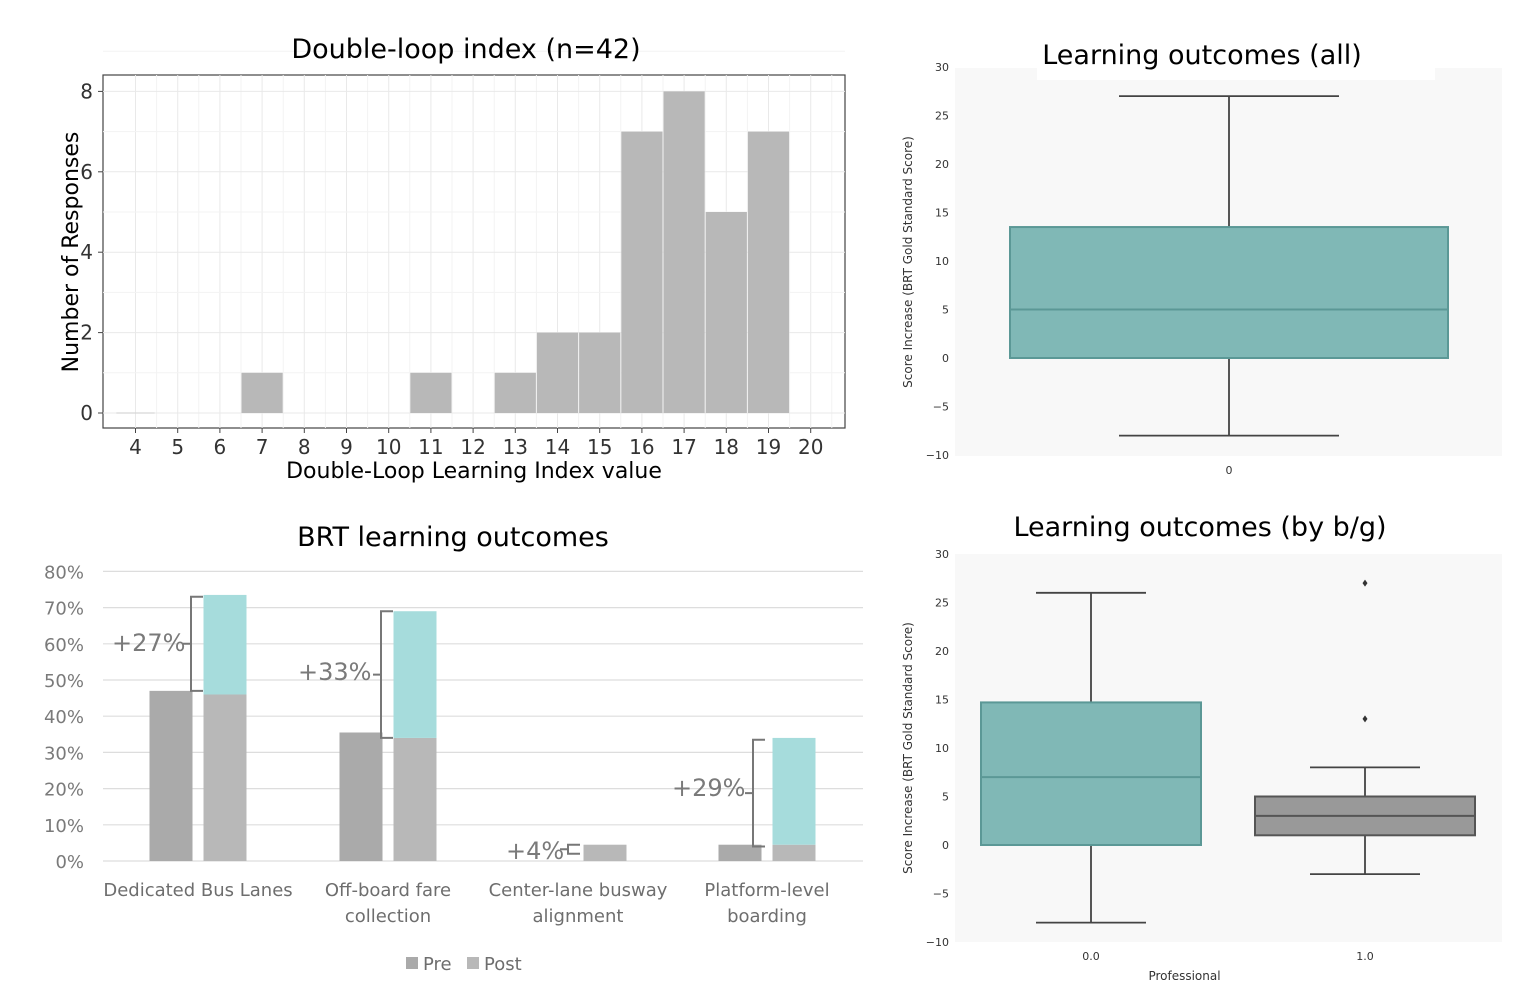 The height and width of the screenshot is (998, 1520). What do you see at coordinates (810, 447) in the screenshot?
I see `histogram-xtick-label: 20` at bounding box center [810, 447].